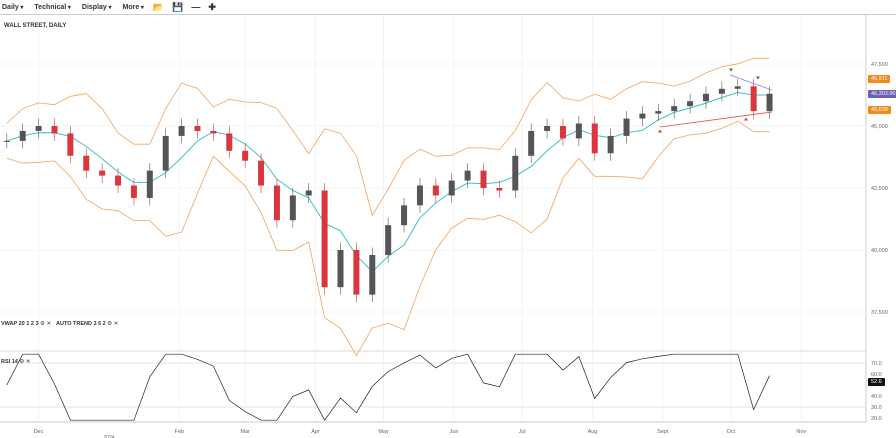  Describe the element at coordinates (383, 432) in the screenshot. I see `x-tick-label: May` at that location.